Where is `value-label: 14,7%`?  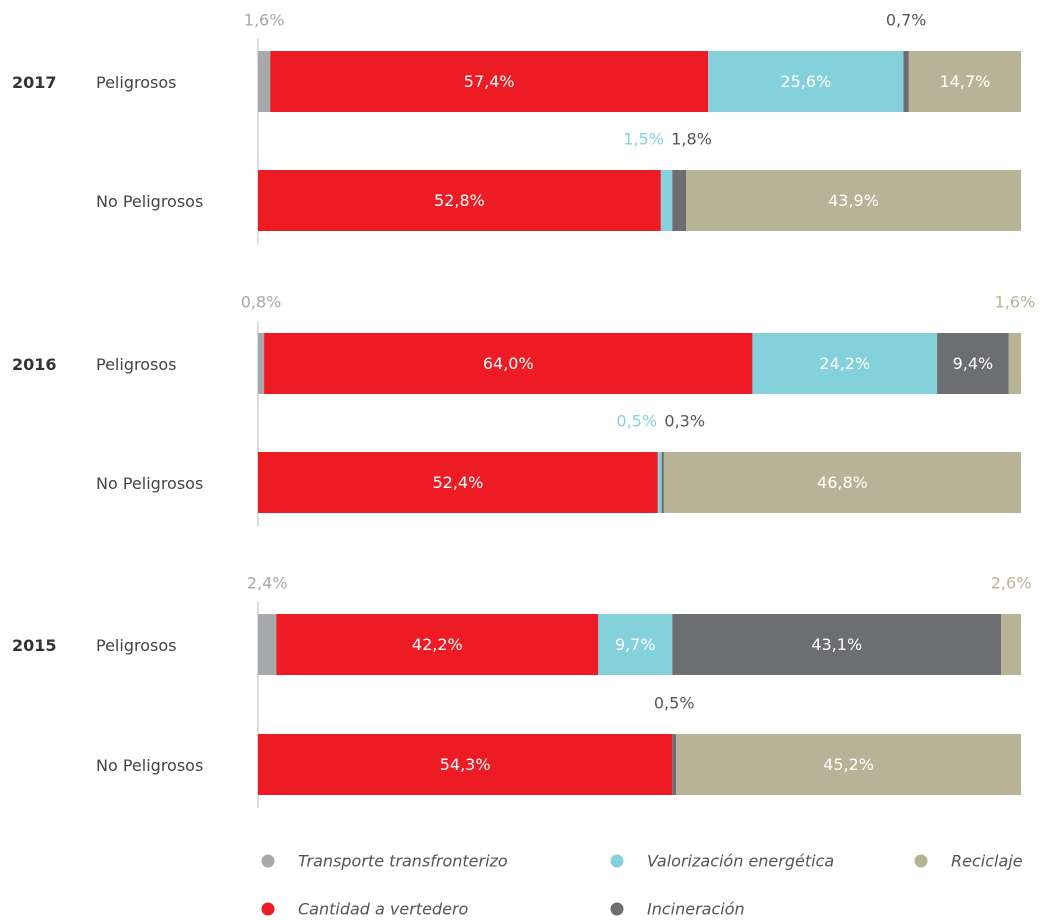 value-label: 14,7% is located at coordinates (965, 81).